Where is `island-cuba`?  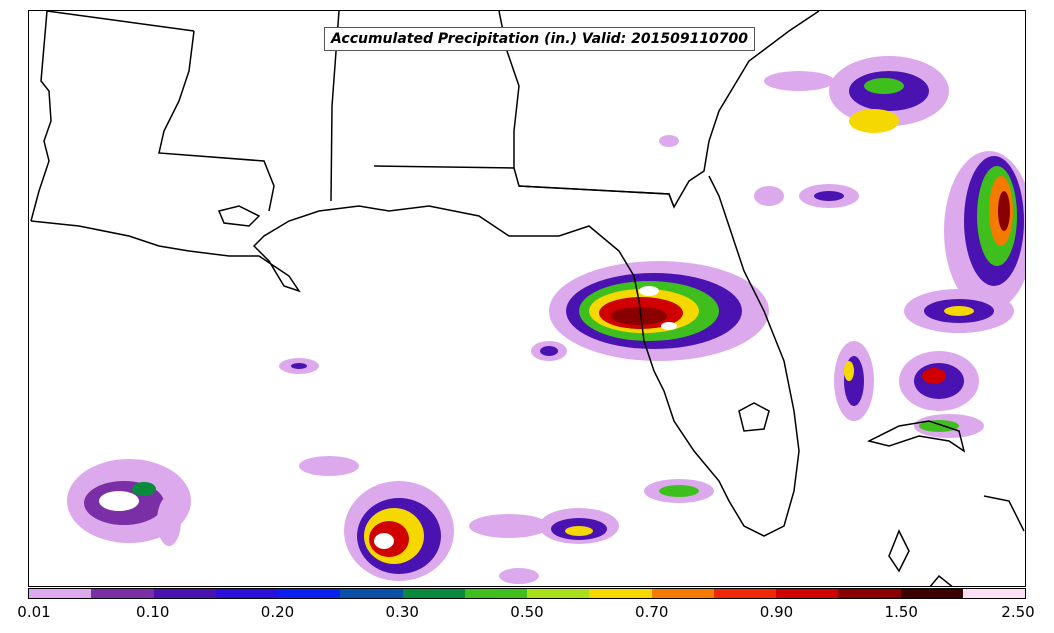 island-cuba is located at coordinates (916, 436).